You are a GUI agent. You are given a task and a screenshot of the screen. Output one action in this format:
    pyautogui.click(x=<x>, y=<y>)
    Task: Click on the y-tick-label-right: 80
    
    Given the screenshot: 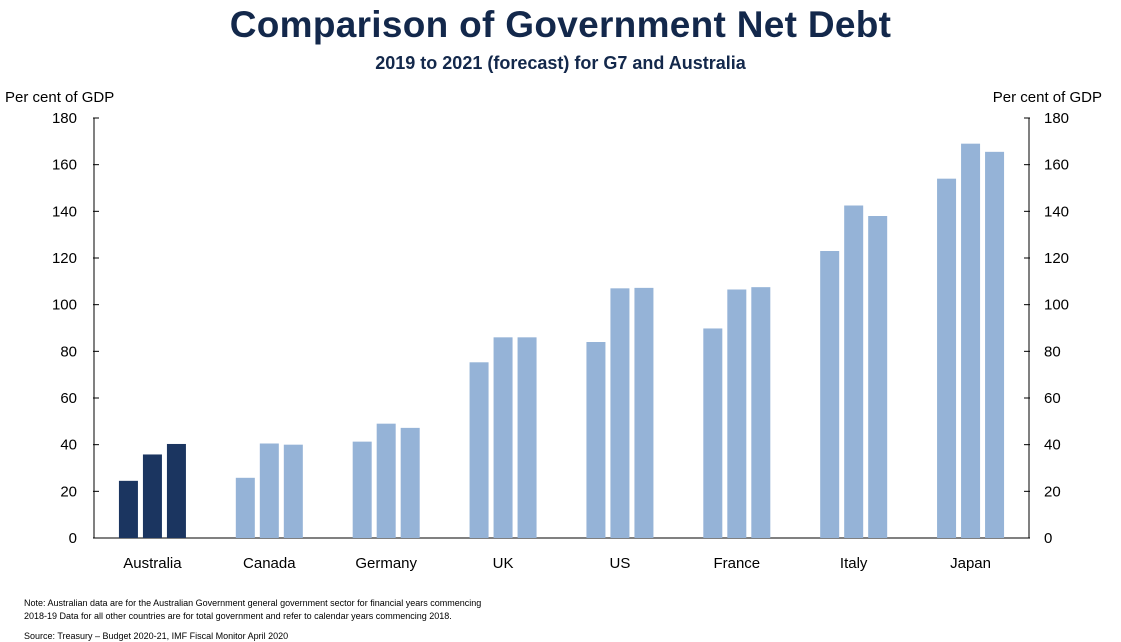 What is the action you would take?
    pyautogui.click(x=1052, y=351)
    